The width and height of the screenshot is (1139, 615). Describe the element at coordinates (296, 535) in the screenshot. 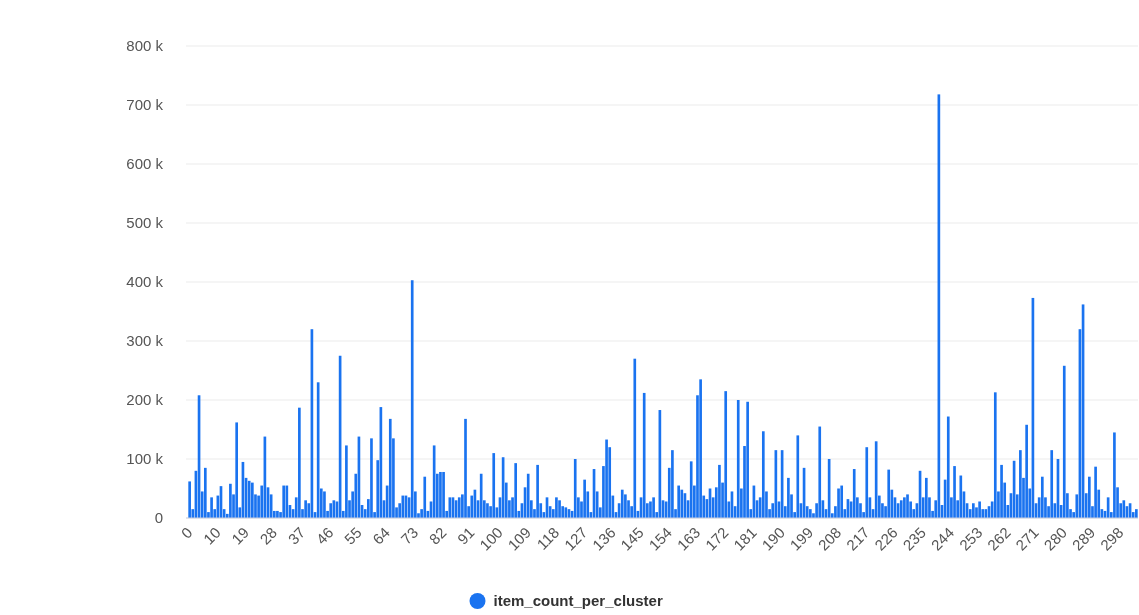

I see `x-tick-label: 37` at that location.